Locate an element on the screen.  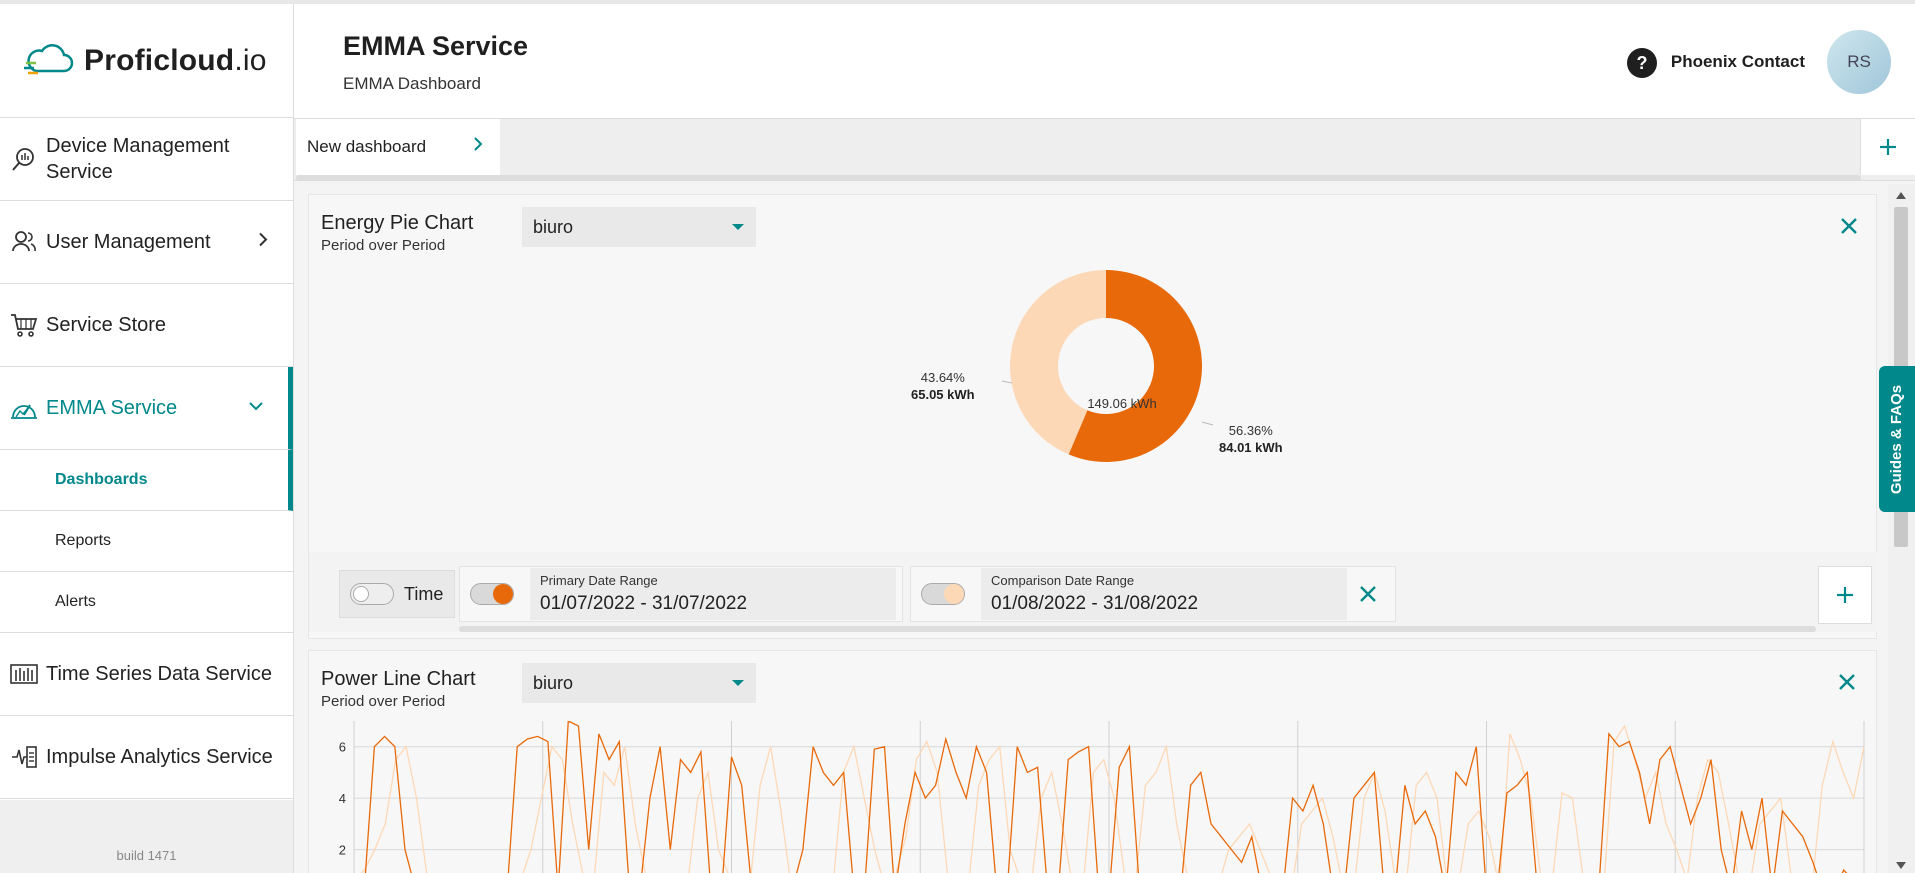
comparison-range-toggle is located at coordinates (943, 594).